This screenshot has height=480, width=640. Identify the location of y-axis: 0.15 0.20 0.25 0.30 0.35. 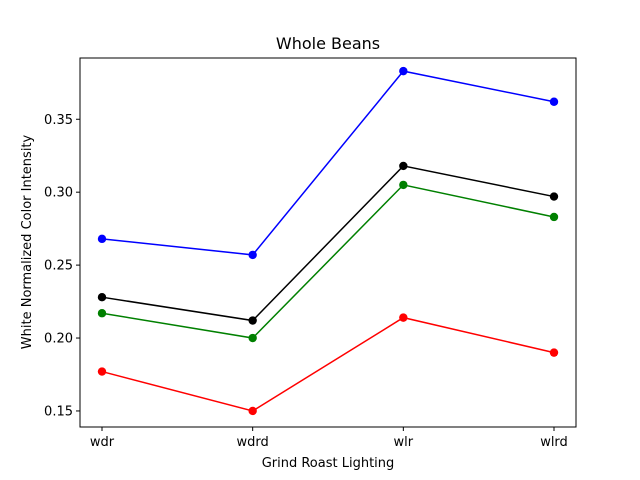
(62, 266).